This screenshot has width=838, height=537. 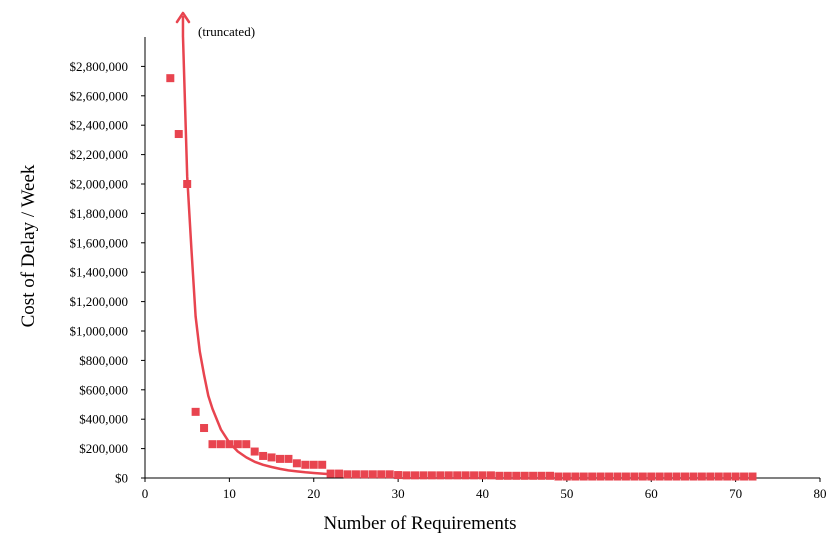 I want to click on truncation-arrow, so click(x=183, y=24).